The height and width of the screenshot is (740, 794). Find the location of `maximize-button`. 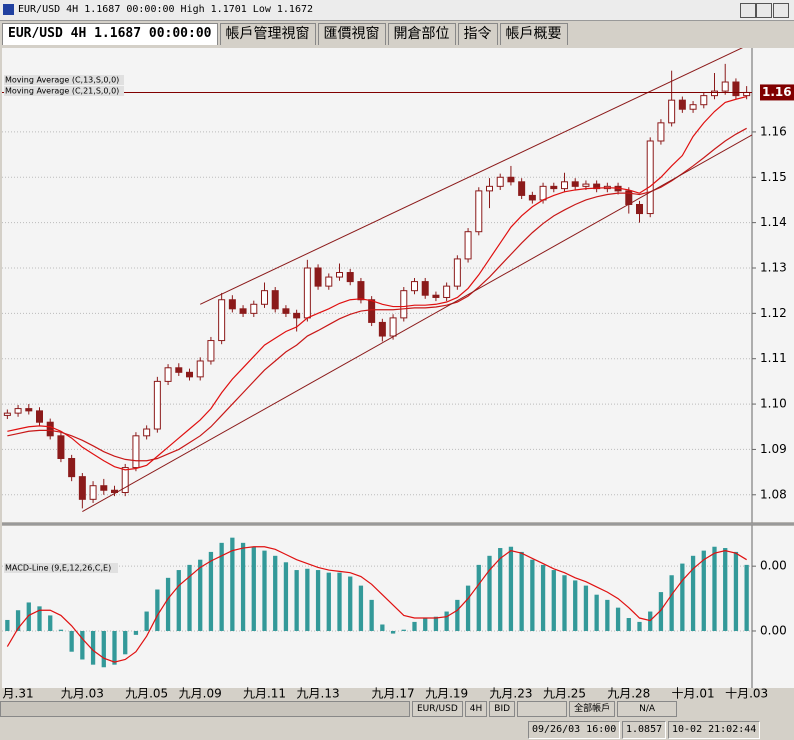

maximize-button is located at coordinates (764, 10).